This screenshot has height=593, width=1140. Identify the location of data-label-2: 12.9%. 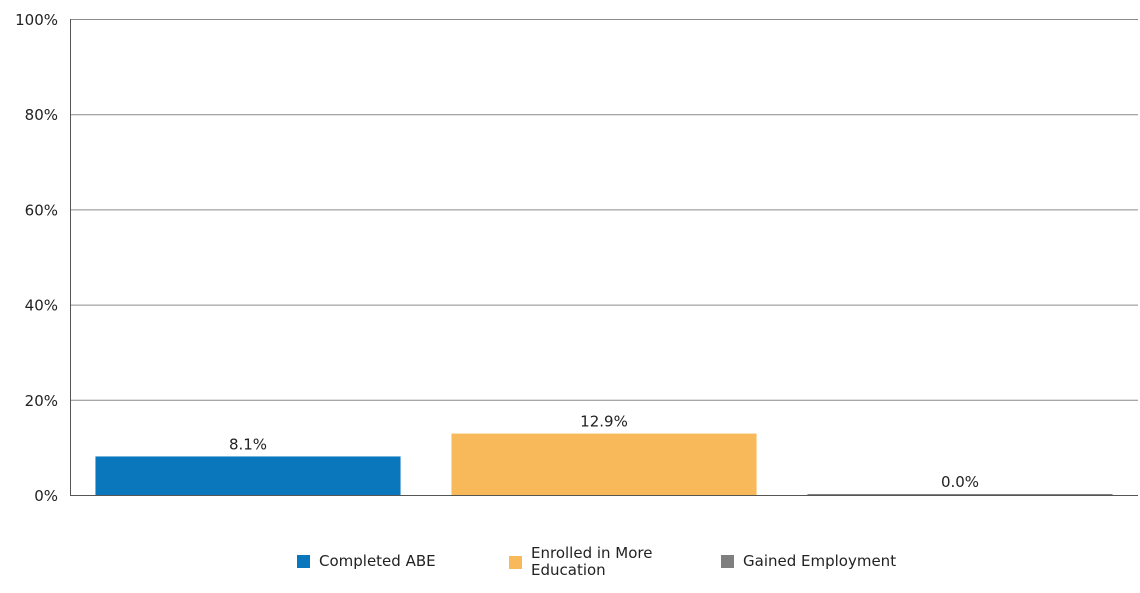
(604, 422).